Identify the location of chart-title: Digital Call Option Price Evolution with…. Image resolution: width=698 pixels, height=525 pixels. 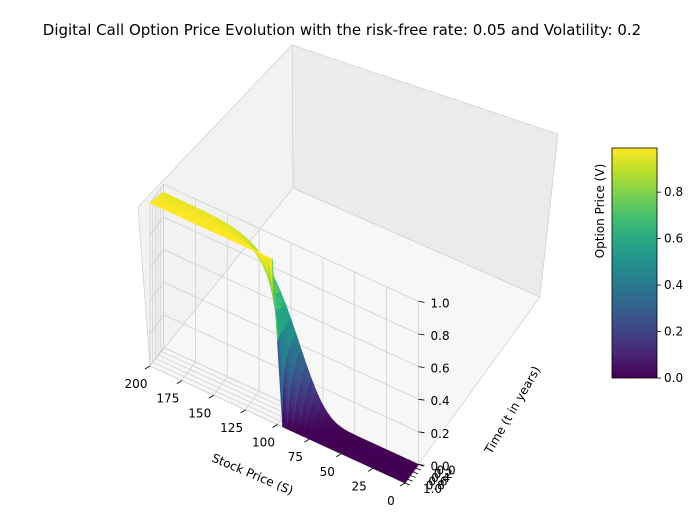
(342, 30).